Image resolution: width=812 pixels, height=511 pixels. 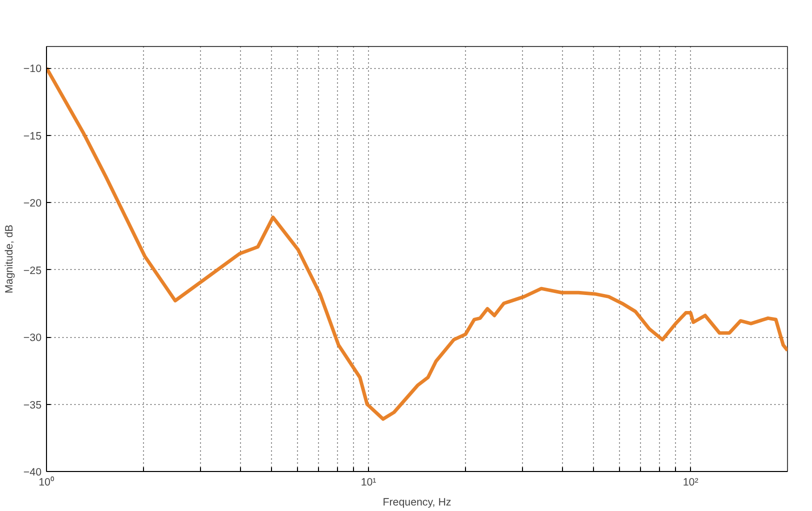 What do you see at coordinates (32, 136) in the screenshot?
I see `y-tick-label: −15` at bounding box center [32, 136].